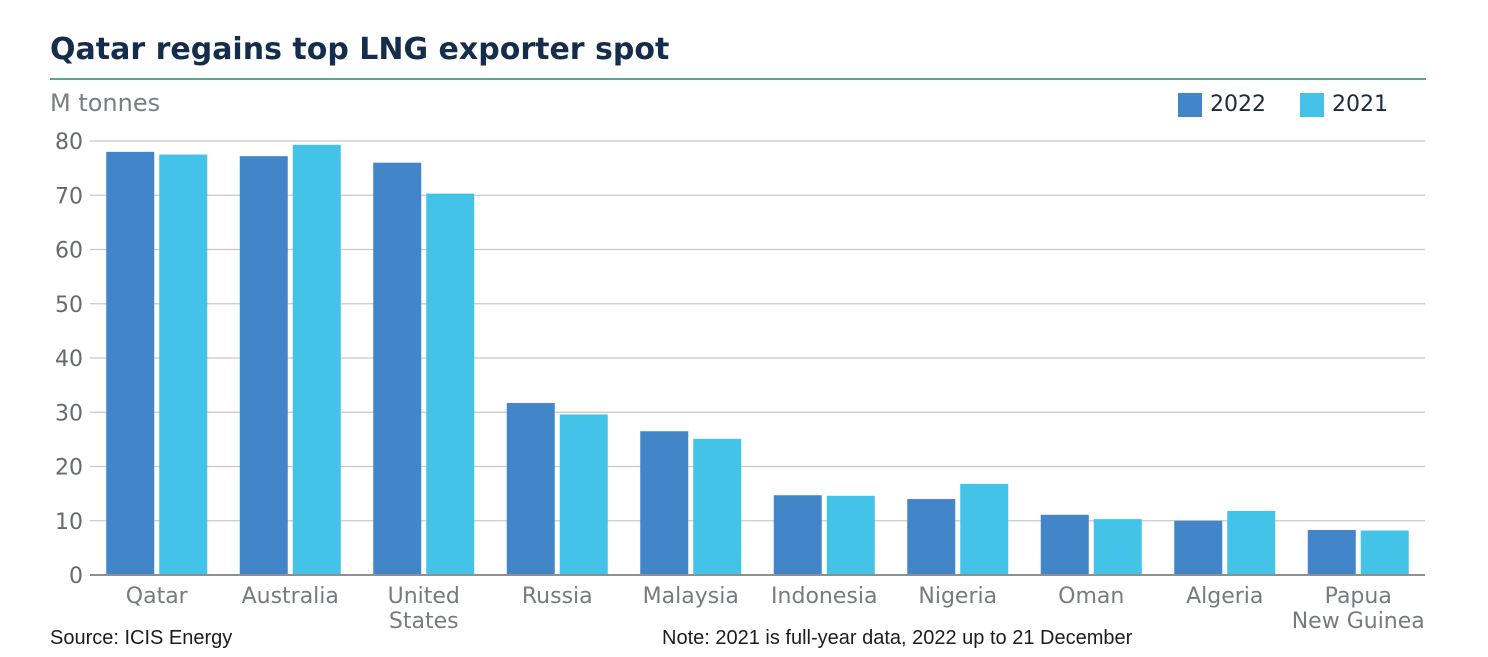 This screenshot has height=657, width=1488. I want to click on x-tick-label: United, so click(424, 596).